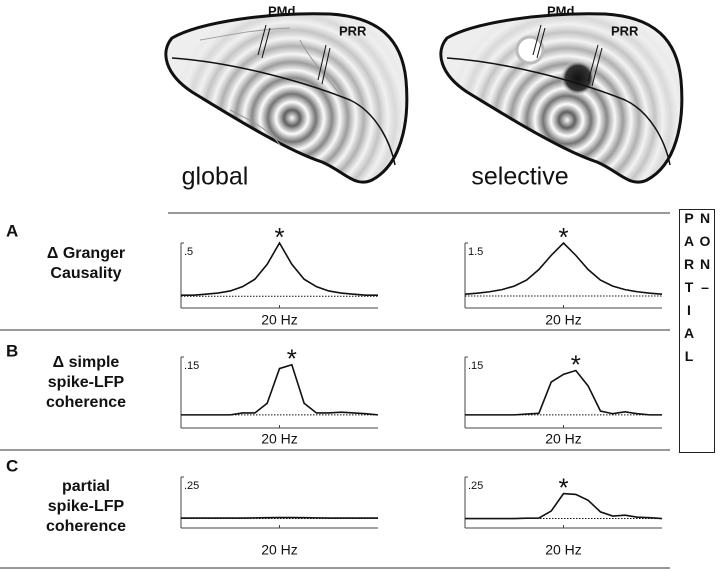 Image resolution: width=720 pixels, height=571 pixels. I want to click on side-label: NON–PARTIAL, so click(697, 331).